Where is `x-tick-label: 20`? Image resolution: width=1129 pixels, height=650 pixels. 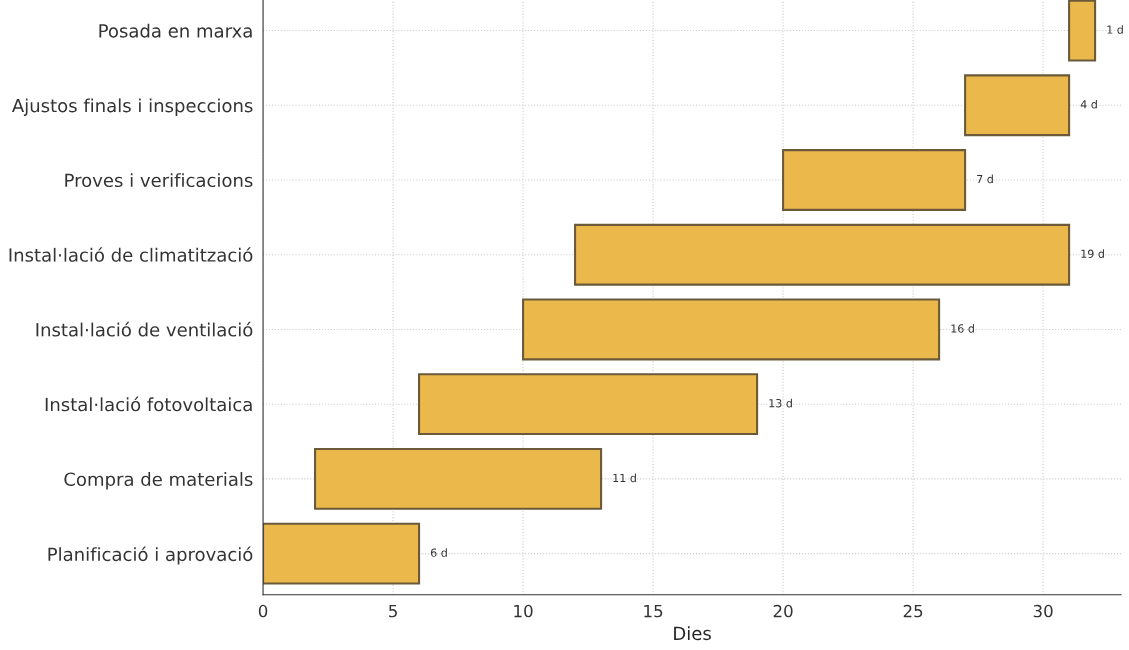 x-tick-label: 20 is located at coordinates (783, 611).